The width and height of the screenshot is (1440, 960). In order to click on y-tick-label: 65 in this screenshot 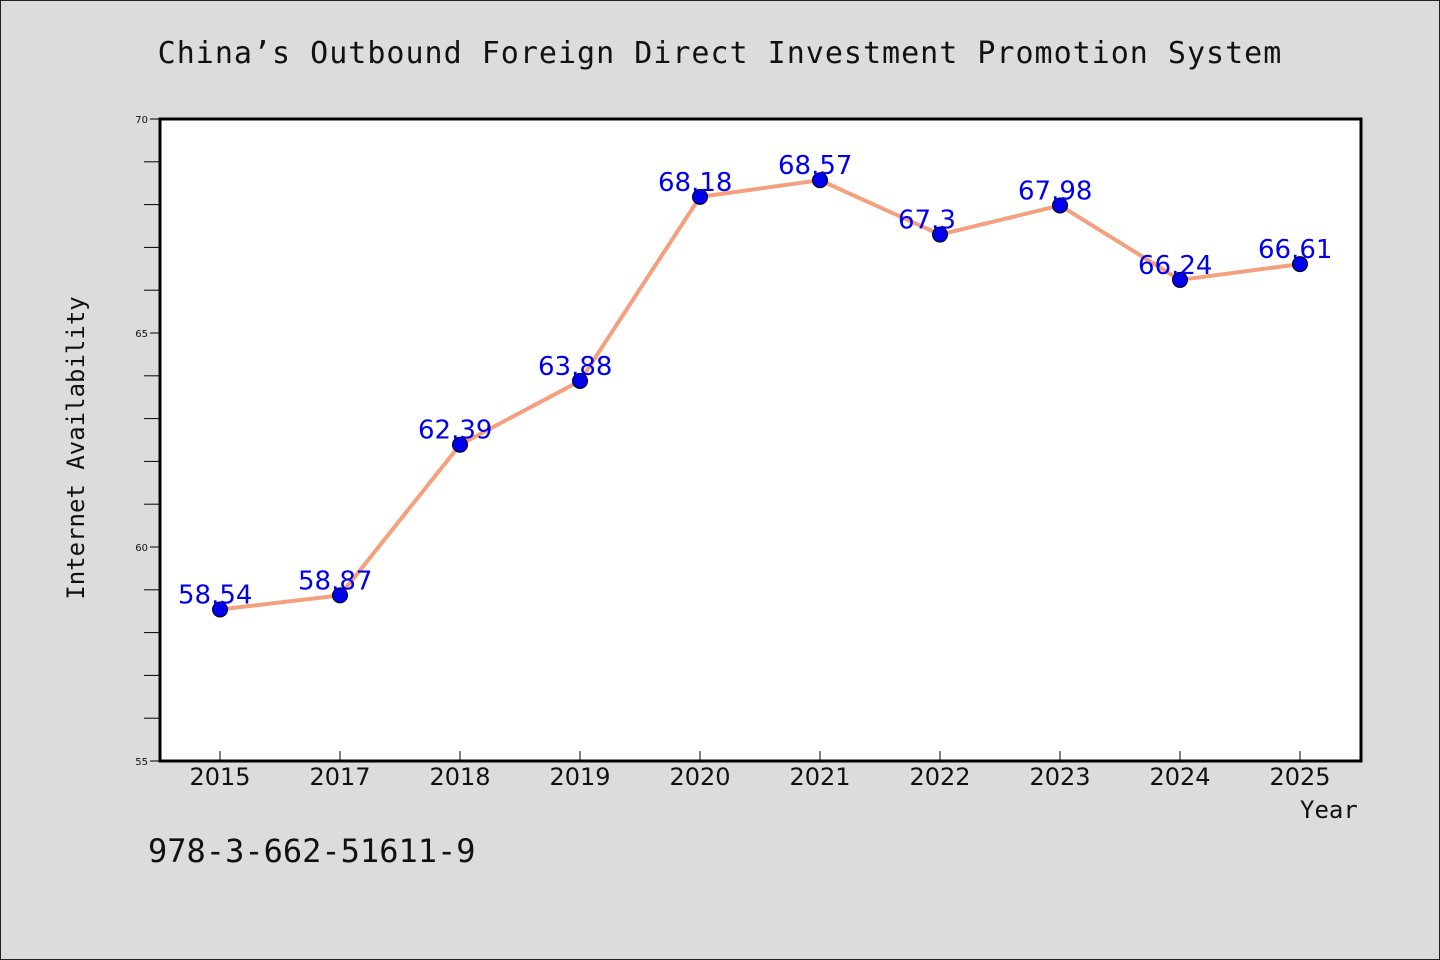, I will do `click(141, 334)`.